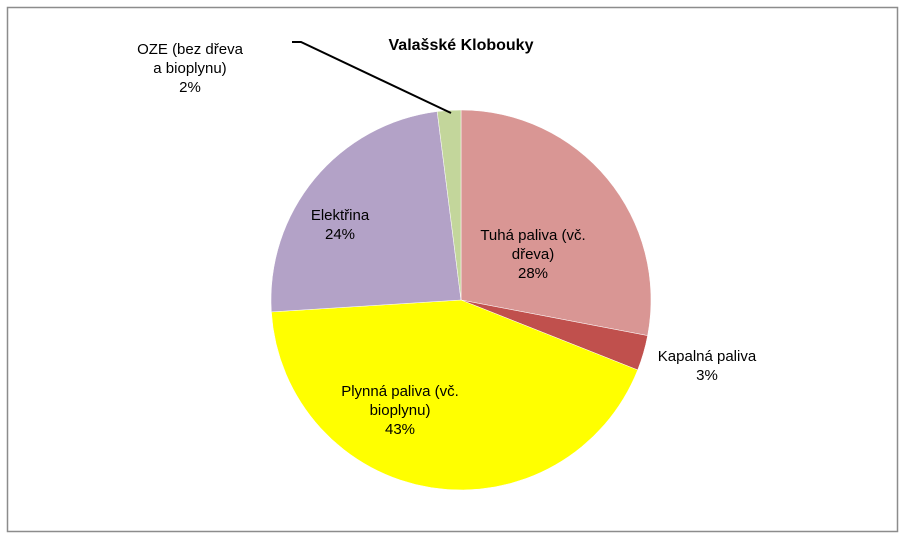  Describe the element at coordinates (372, 77) in the screenshot. I see `leader-line` at that location.